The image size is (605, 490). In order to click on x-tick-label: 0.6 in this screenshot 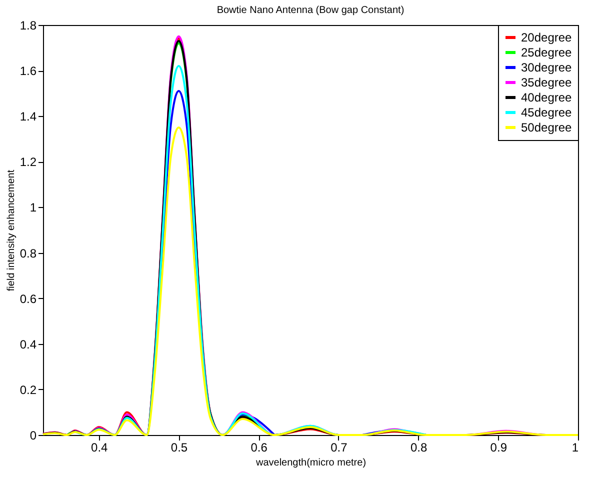, I will do `click(259, 447)`.